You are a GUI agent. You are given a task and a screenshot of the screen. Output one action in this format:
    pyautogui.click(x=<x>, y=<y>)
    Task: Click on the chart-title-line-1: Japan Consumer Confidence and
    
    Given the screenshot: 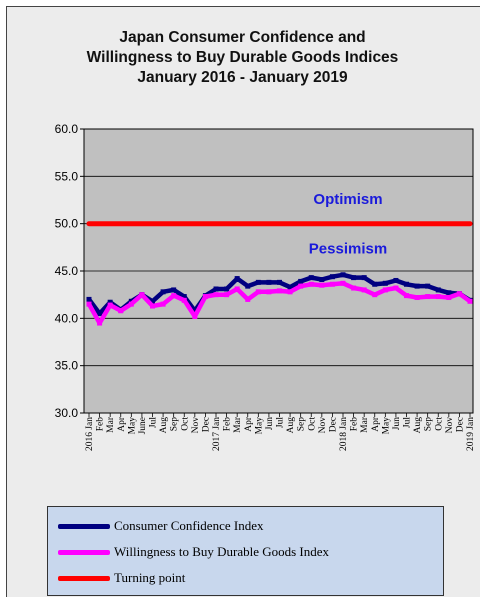 What is the action you would take?
    pyautogui.click(x=242, y=37)
    